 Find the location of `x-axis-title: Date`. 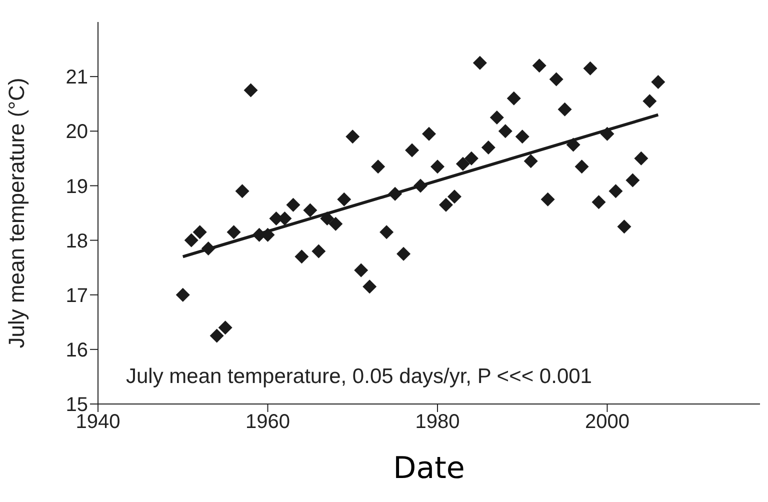

x-axis-title: Date is located at coordinates (429, 468).